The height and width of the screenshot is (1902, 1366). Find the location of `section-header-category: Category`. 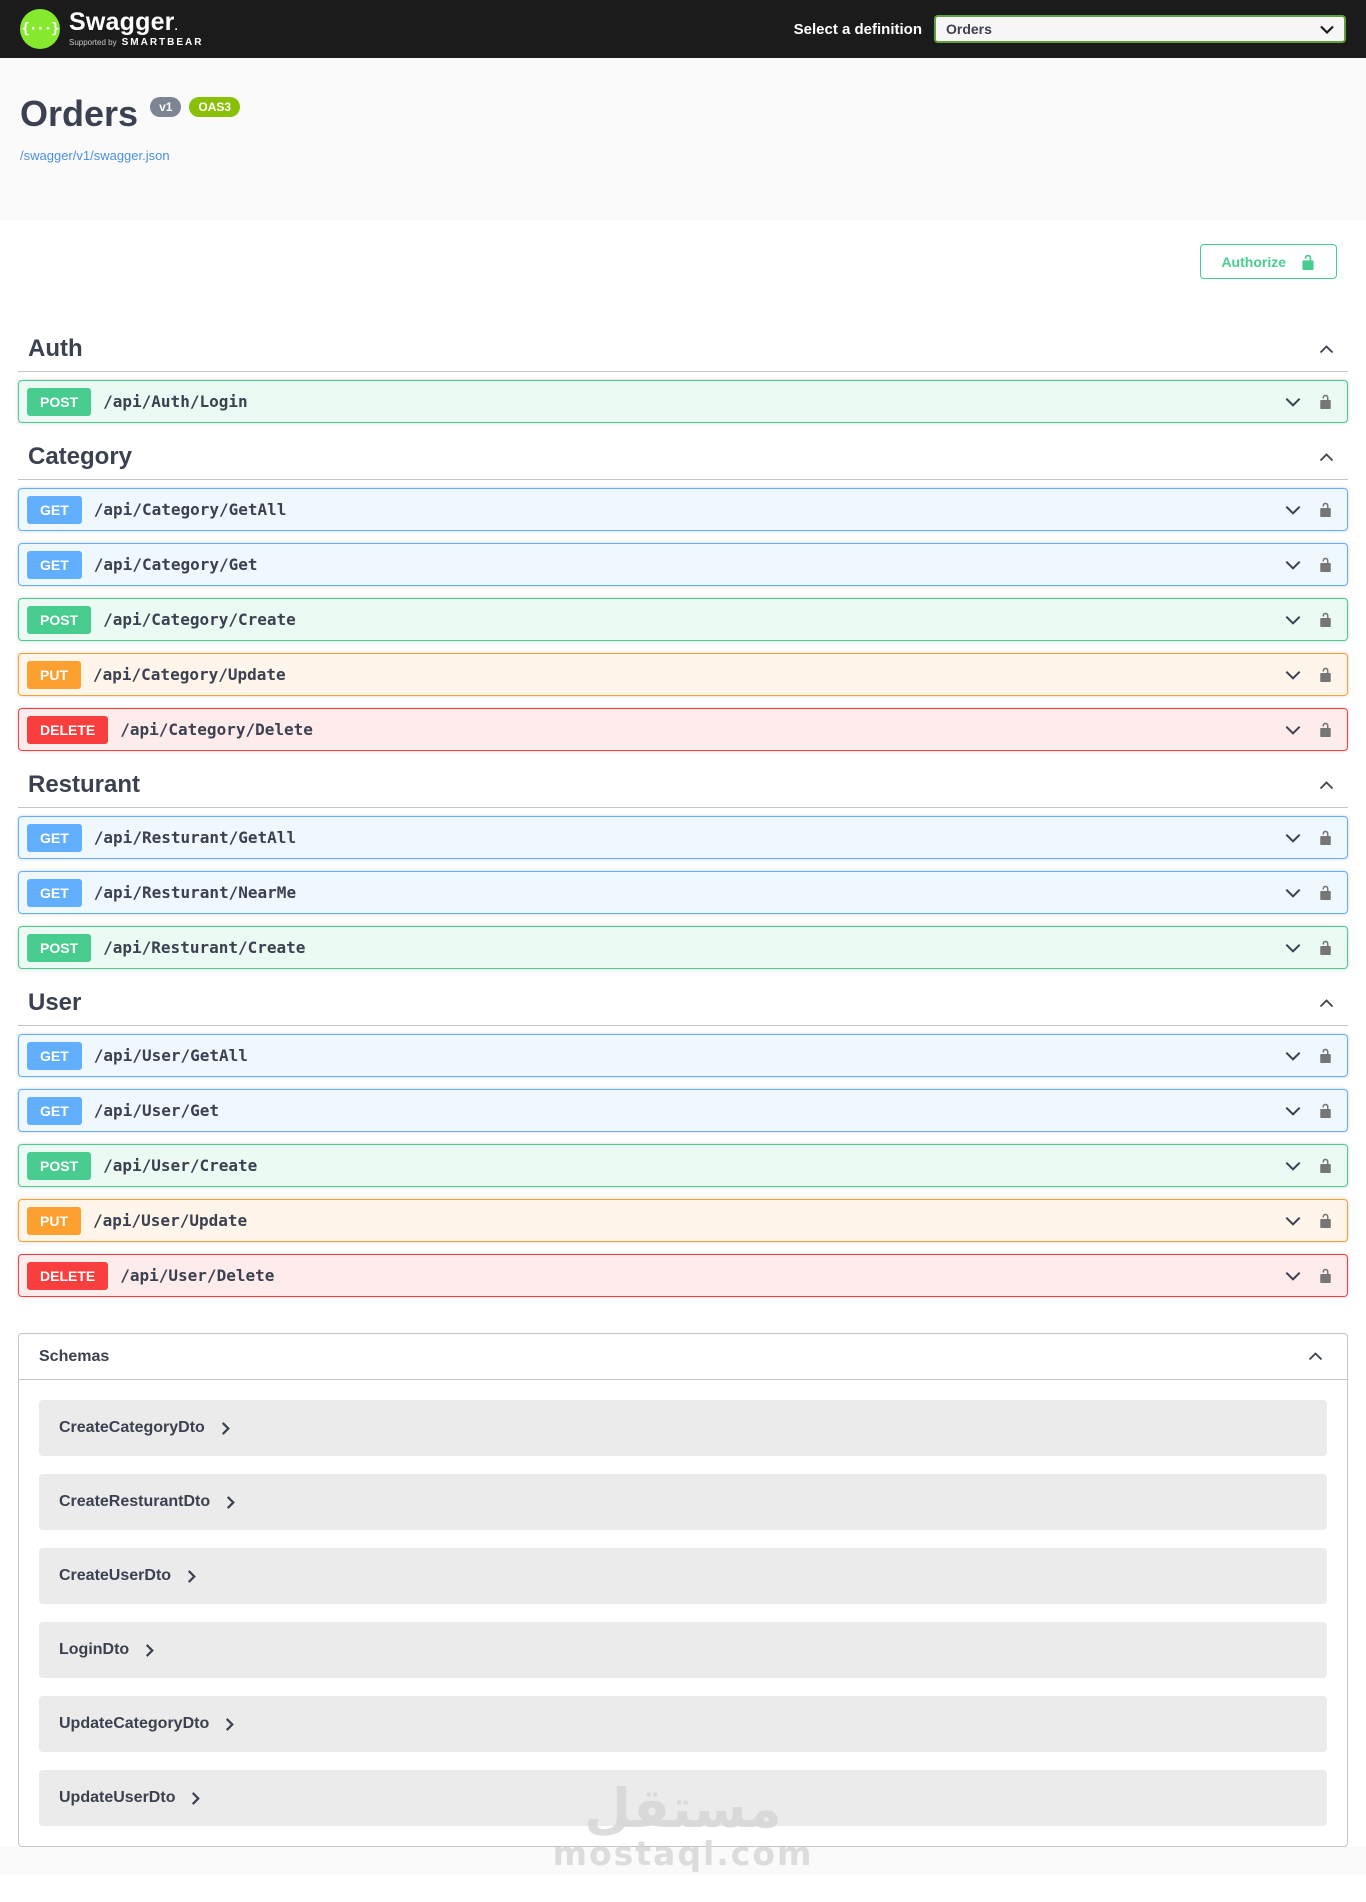

section-header-category: Category is located at coordinates (683, 457).